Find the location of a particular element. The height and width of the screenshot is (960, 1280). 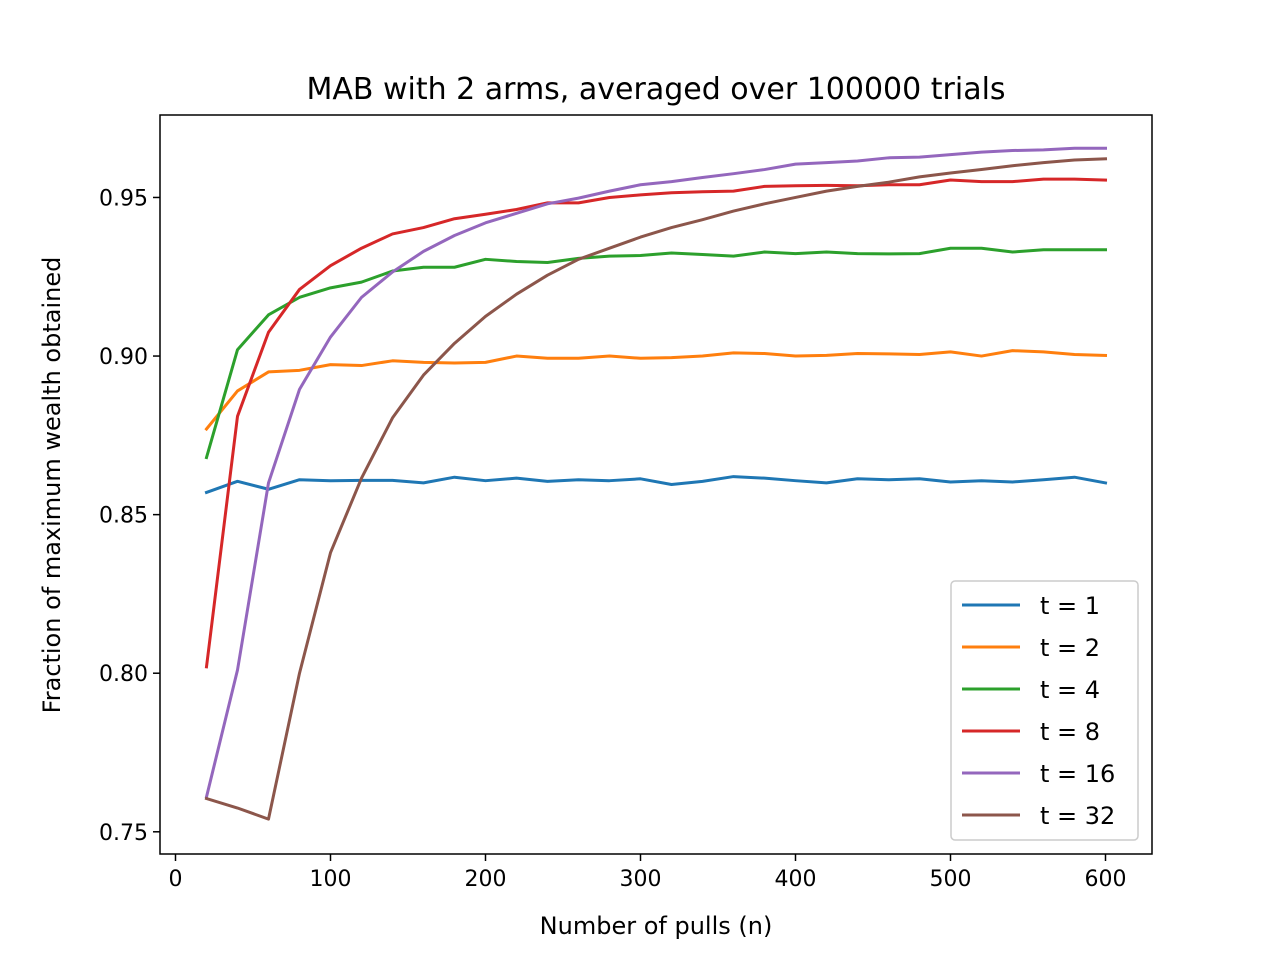

x-tick-label: 600 is located at coordinates (1106, 879).